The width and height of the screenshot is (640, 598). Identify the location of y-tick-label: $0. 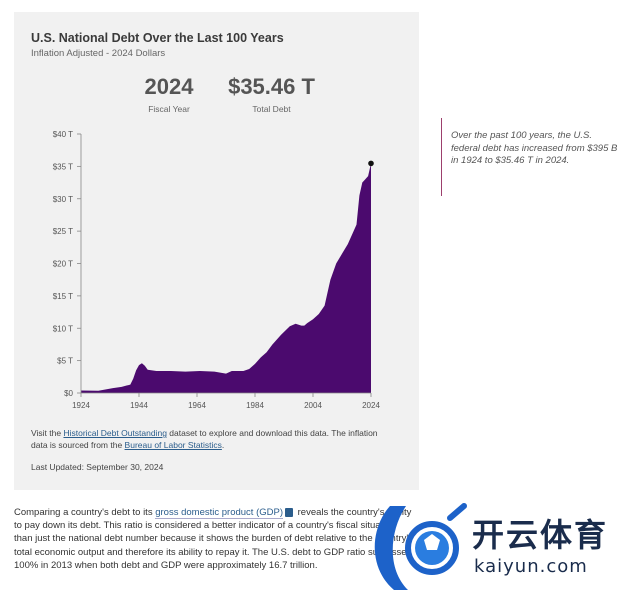
(68, 393).